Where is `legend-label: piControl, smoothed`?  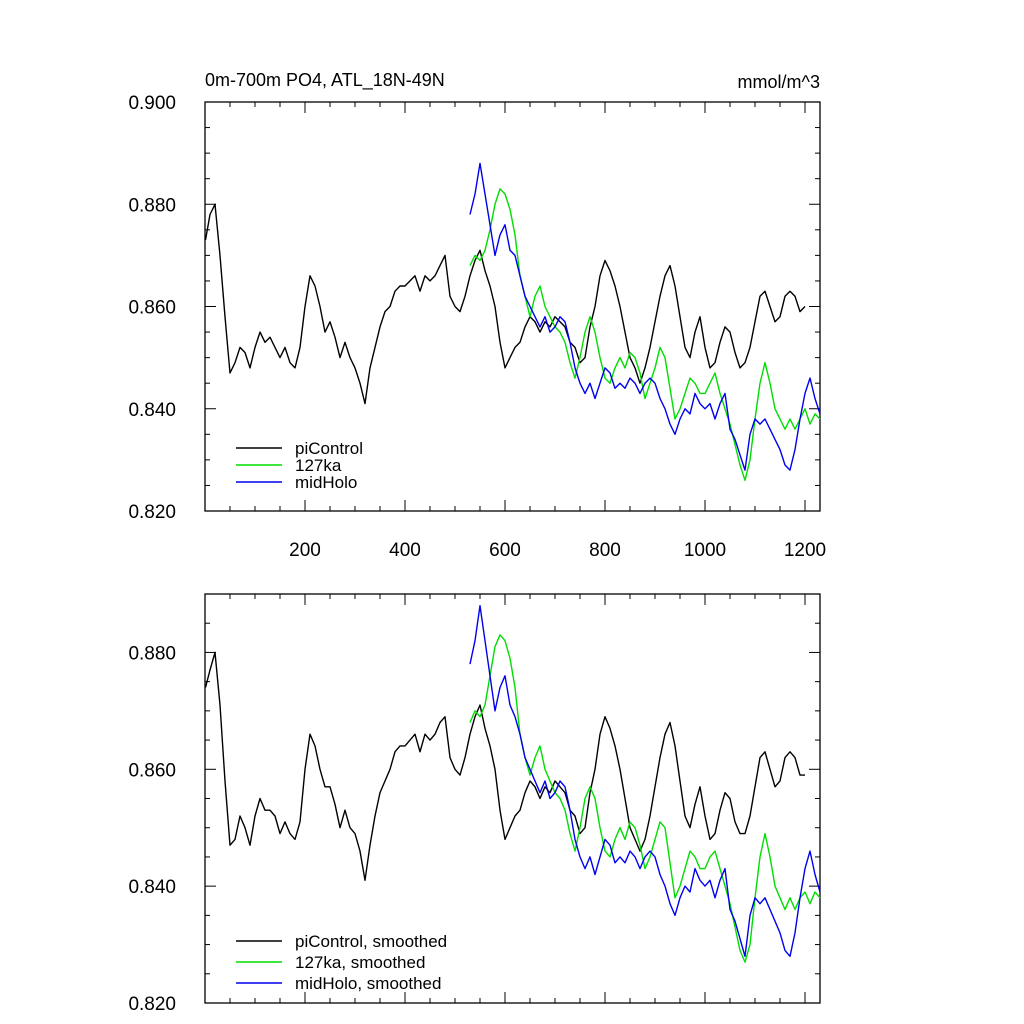
legend-label: piControl, smoothed is located at coordinates (371, 941).